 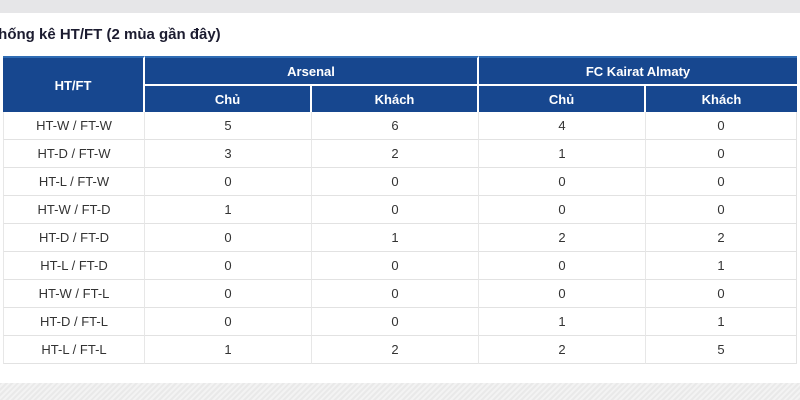 What do you see at coordinates (563, 126) in the screenshot?
I see `stat-cell: 4` at bounding box center [563, 126].